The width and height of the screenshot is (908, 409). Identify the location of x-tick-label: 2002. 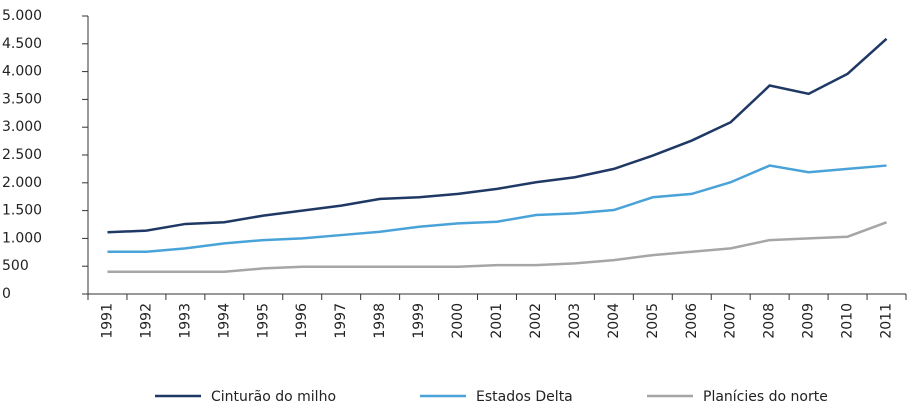
(536, 321).